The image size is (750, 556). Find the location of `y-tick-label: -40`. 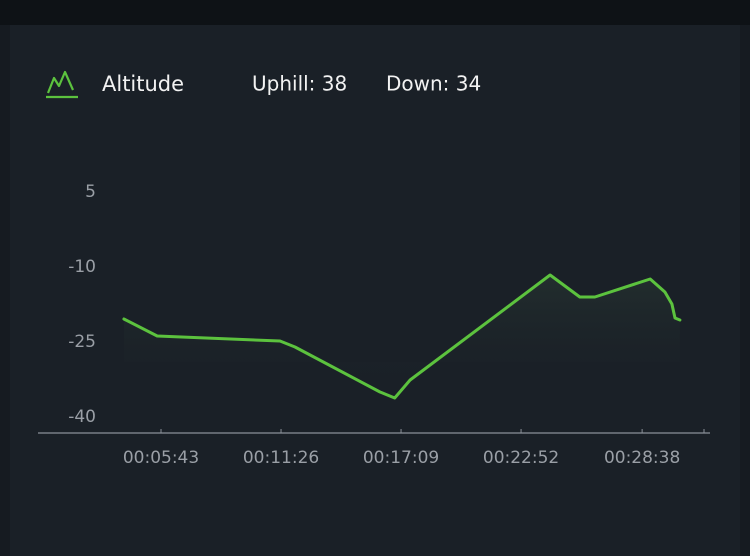

y-tick-label: -40 is located at coordinates (82, 417).